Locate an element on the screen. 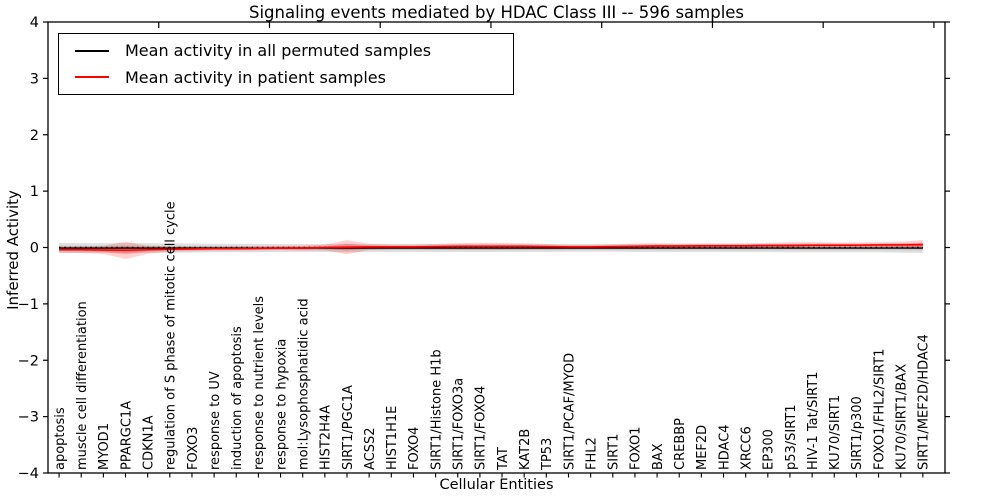 The height and width of the screenshot is (500, 1000). x-tick-label: SIRT1/p300 is located at coordinates (857, 433).